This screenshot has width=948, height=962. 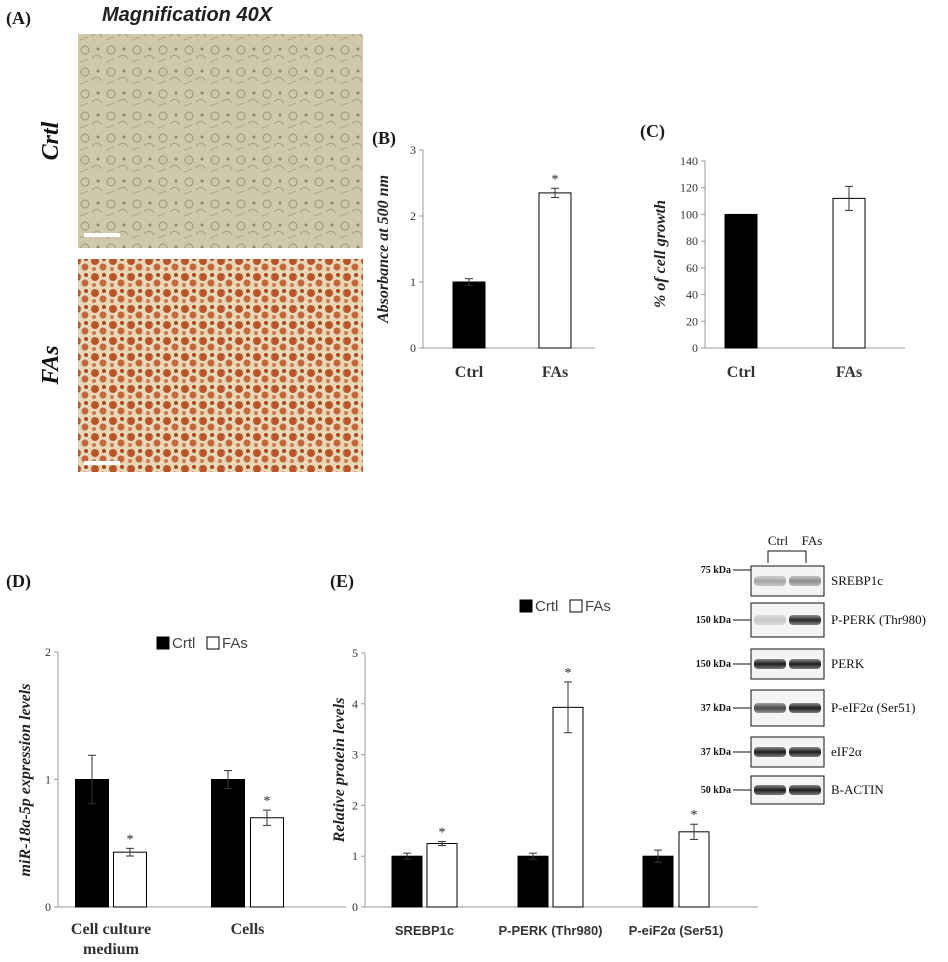 What do you see at coordinates (787, 556) in the screenshot?
I see `blot-group-bracket` at bounding box center [787, 556].